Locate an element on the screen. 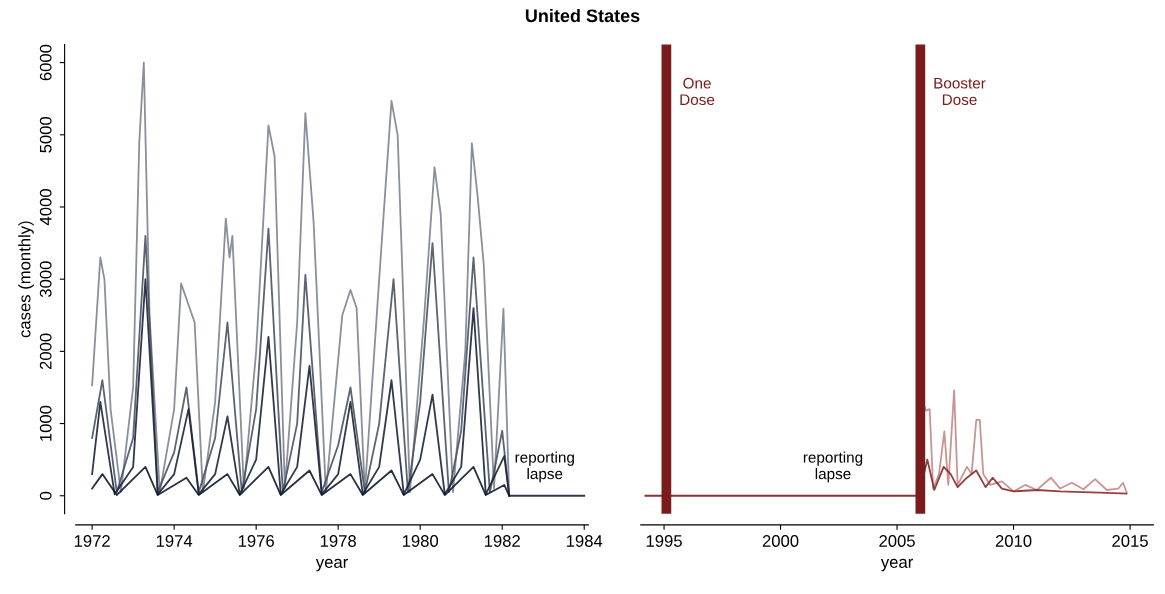 Image resolution: width=1165 pixels, height=594 pixels. x-tick-label: 1984 is located at coordinates (584, 541).